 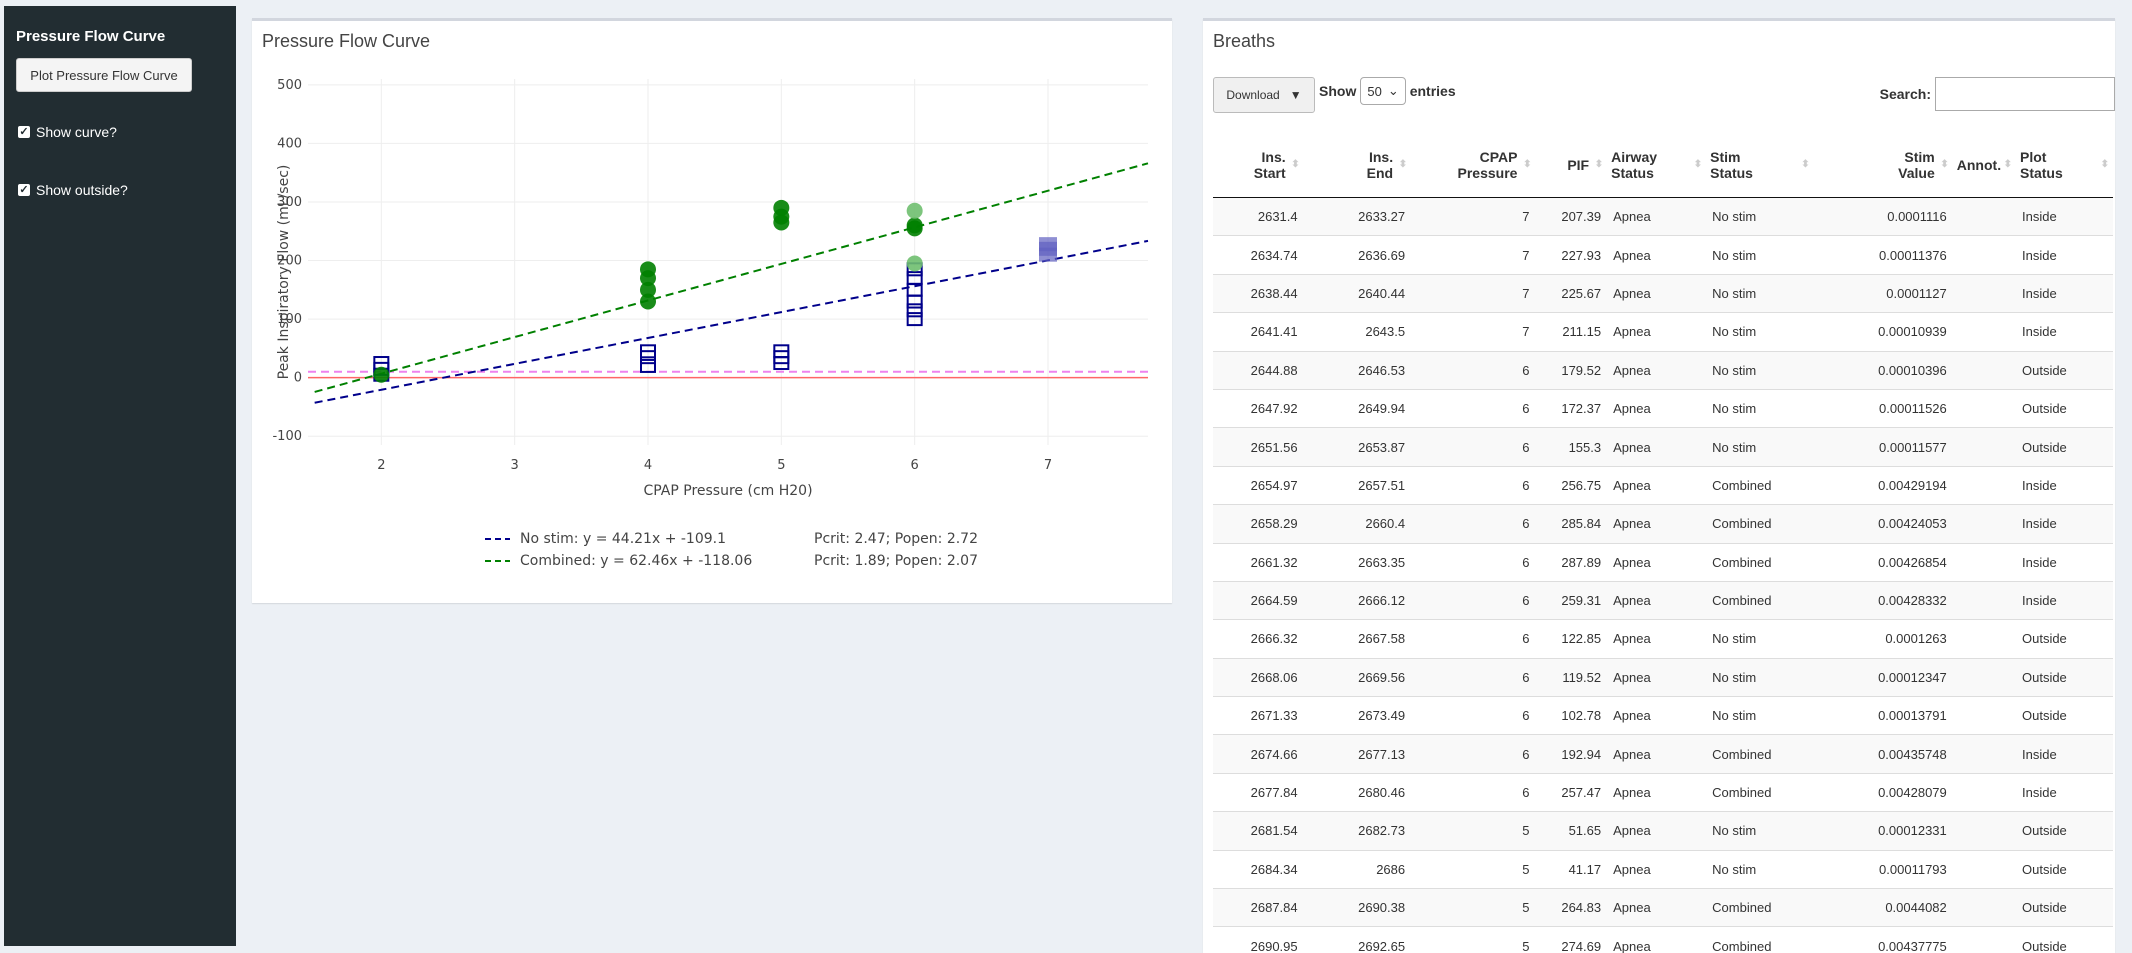 What do you see at coordinates (1571, 639) in the screenshot?
I see `table-cell: 122.85` at bounding box center [1571, 639].